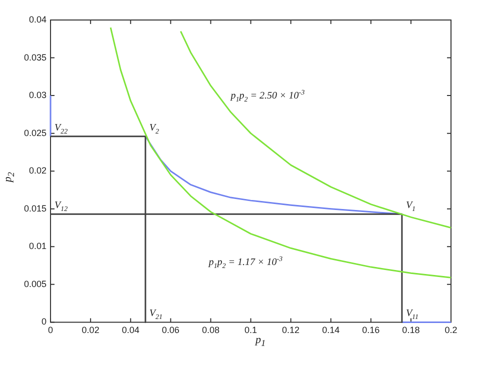 The height and width of the screenshot is (369, 491). I want to click on x-tick-label: 0.14, so click(331, 330).